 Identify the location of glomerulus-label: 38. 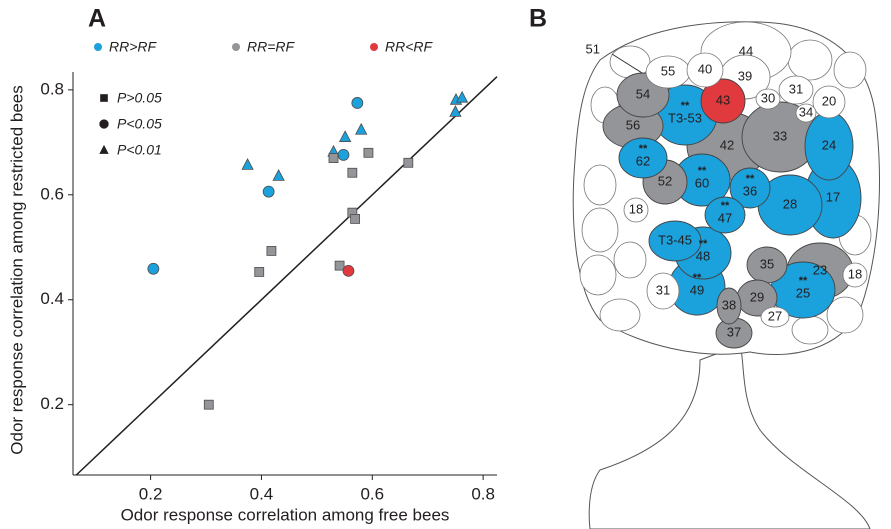
(729, 304).